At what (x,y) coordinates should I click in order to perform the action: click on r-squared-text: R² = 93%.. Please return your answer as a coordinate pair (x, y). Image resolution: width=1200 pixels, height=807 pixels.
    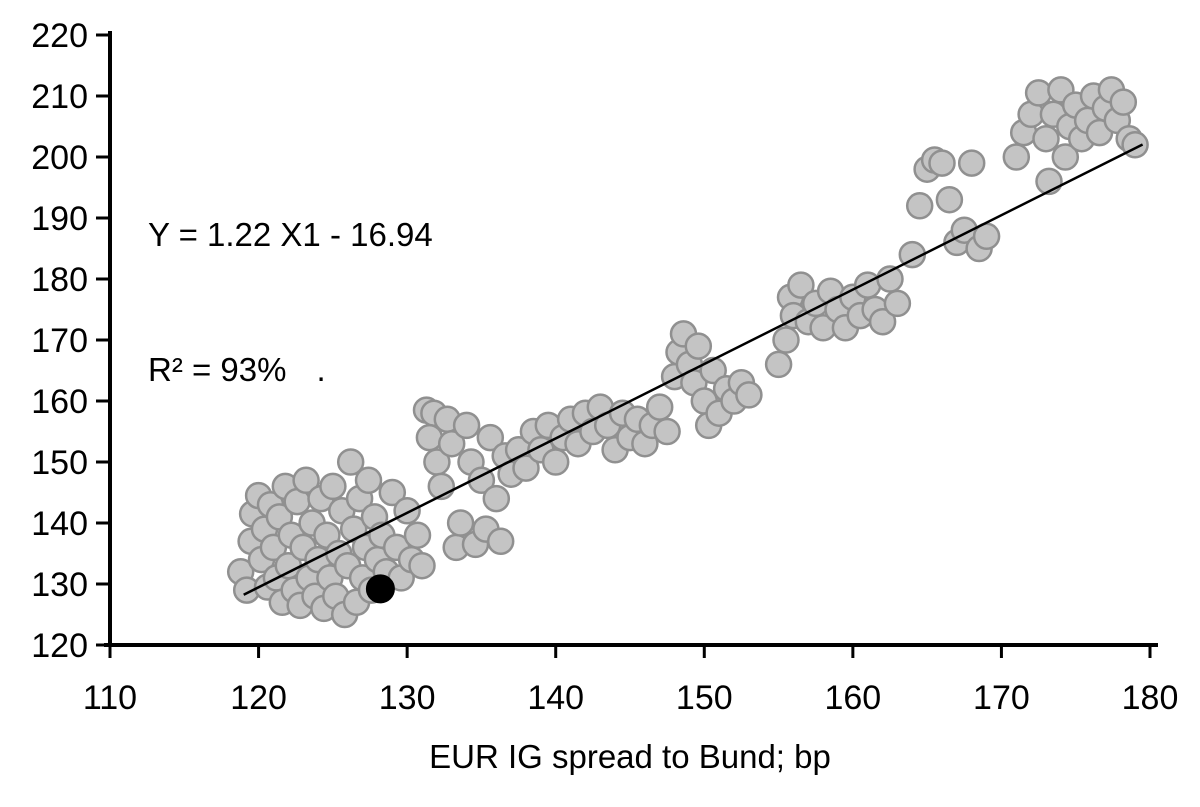
    Looking at the image, I should click on (290, 369).